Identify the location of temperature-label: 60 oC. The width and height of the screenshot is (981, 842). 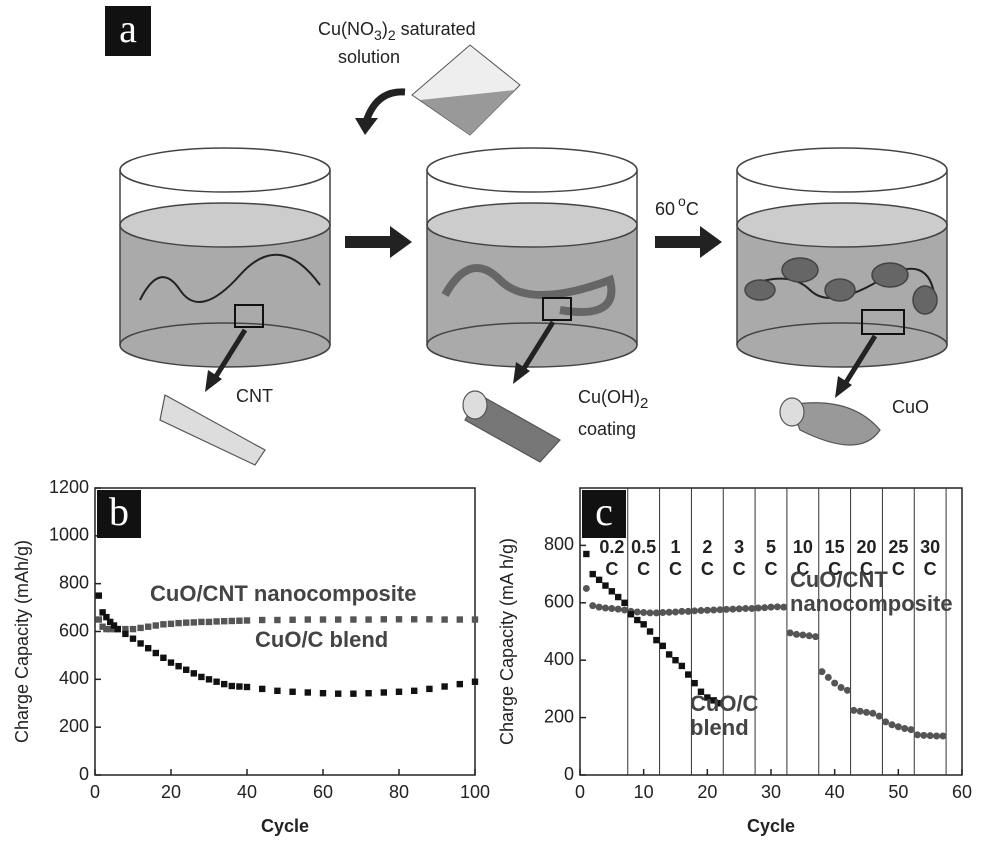
(677, 206).